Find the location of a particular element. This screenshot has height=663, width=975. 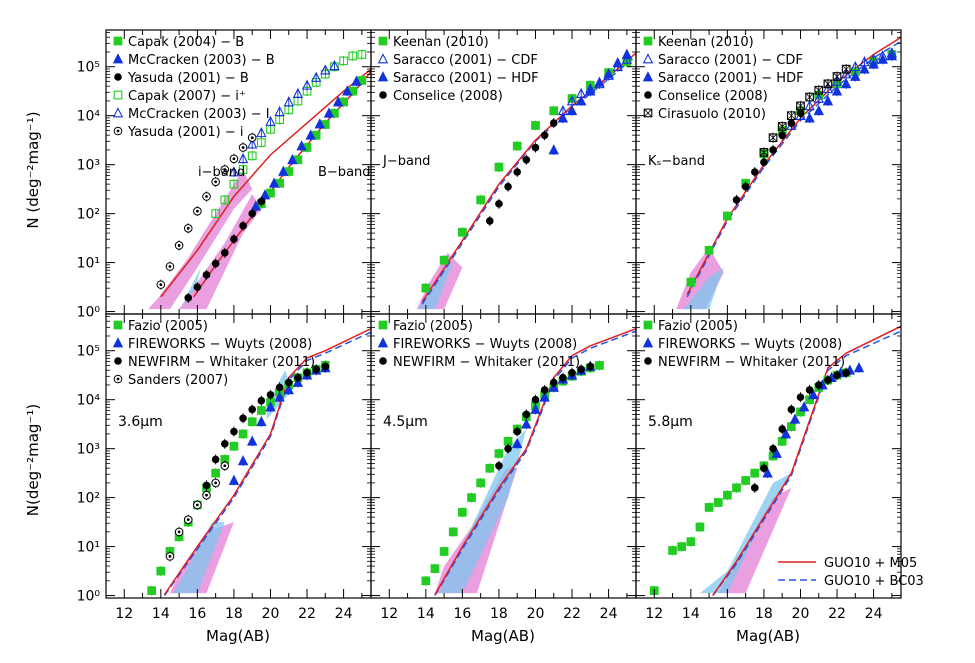

legend-label: Saracco (2001) − HDF is located at coordinates (731, 78).